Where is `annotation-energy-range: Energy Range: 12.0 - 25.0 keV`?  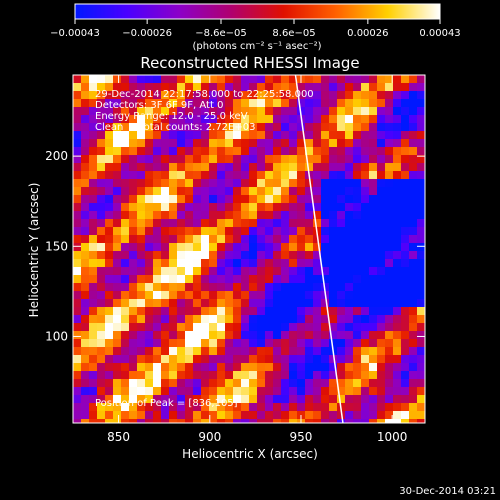
annotation-energy-range: Energy Range: 12.0 - 25.0 keV is located at coordinates (171, 116).